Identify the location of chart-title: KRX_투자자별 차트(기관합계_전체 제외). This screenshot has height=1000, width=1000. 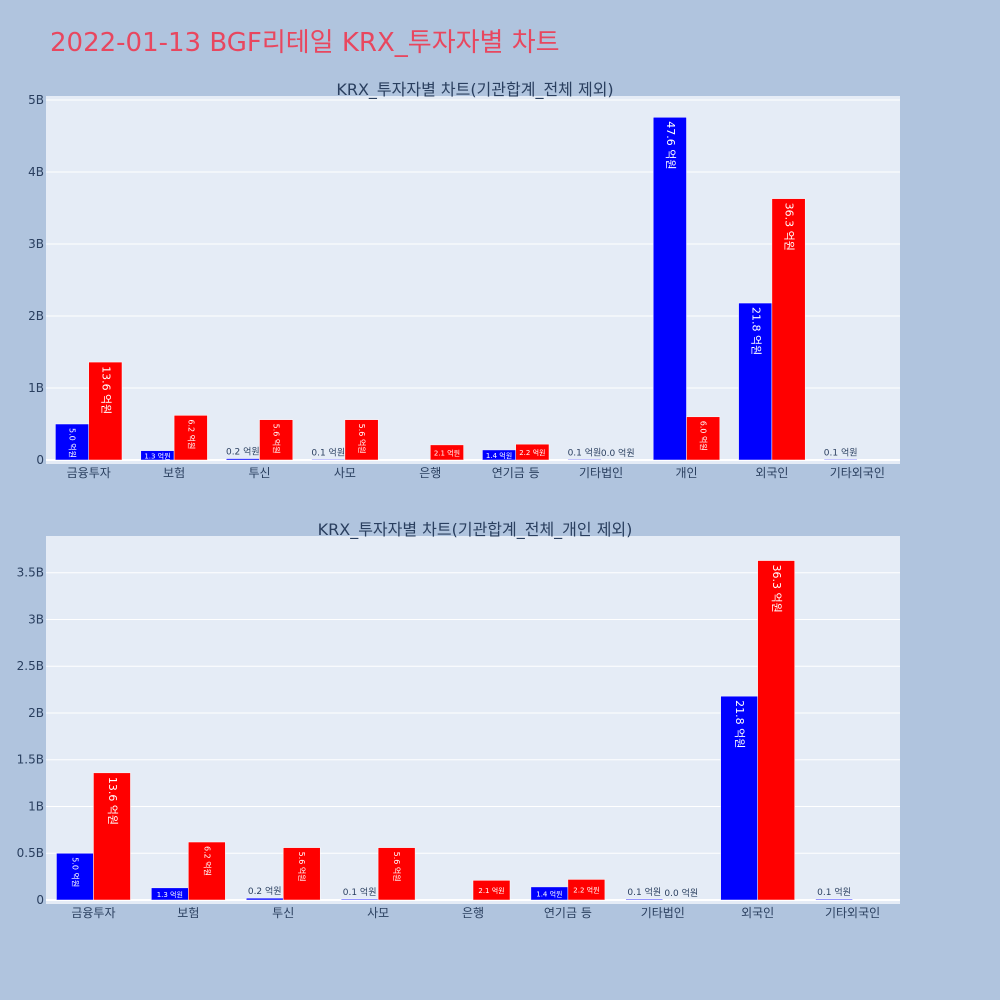
(474, 90).